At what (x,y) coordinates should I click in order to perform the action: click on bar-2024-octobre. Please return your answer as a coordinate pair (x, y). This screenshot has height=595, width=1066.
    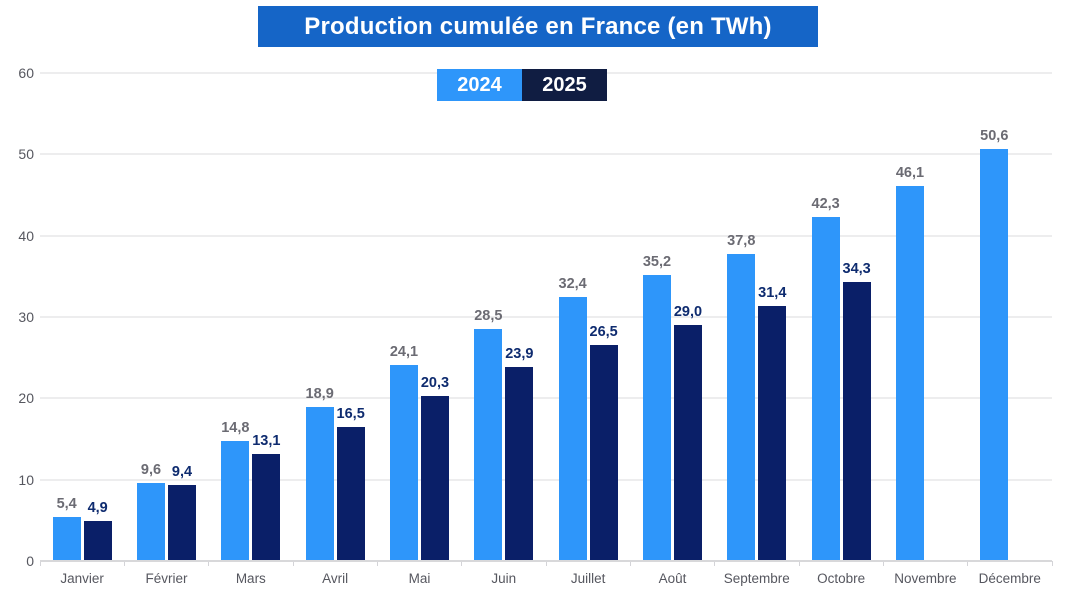
    Looking at the image, I should click on (825, 388).